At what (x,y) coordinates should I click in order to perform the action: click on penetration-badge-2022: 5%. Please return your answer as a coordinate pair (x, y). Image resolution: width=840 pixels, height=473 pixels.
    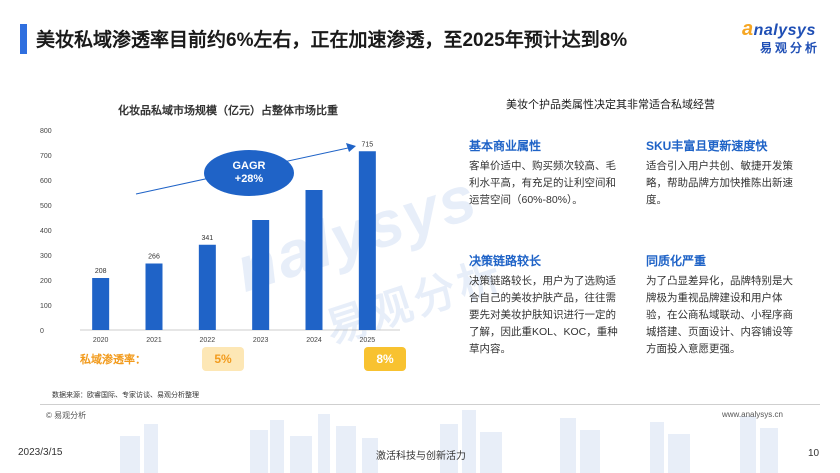
    Looking at the image, I should click on (223, 359).